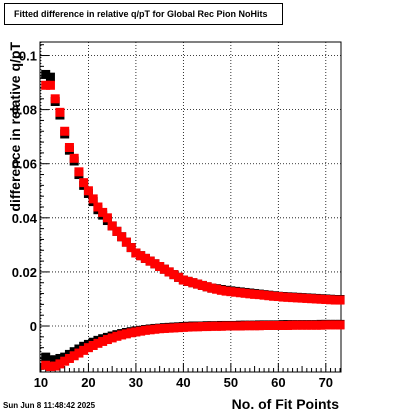 This screenshot has width=400, height=414. Describe the element at coordinates (33, 326) in the screenshot. I see `y-tick-label: 0` at that location.